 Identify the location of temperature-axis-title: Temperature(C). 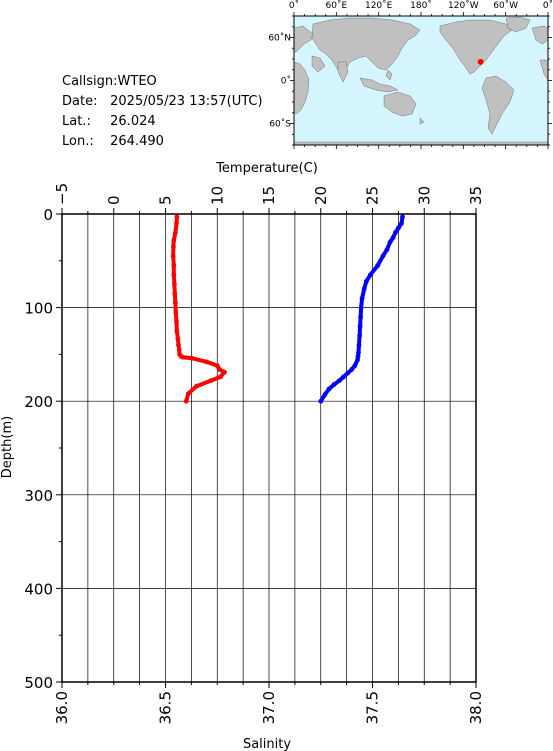
(266, 168).